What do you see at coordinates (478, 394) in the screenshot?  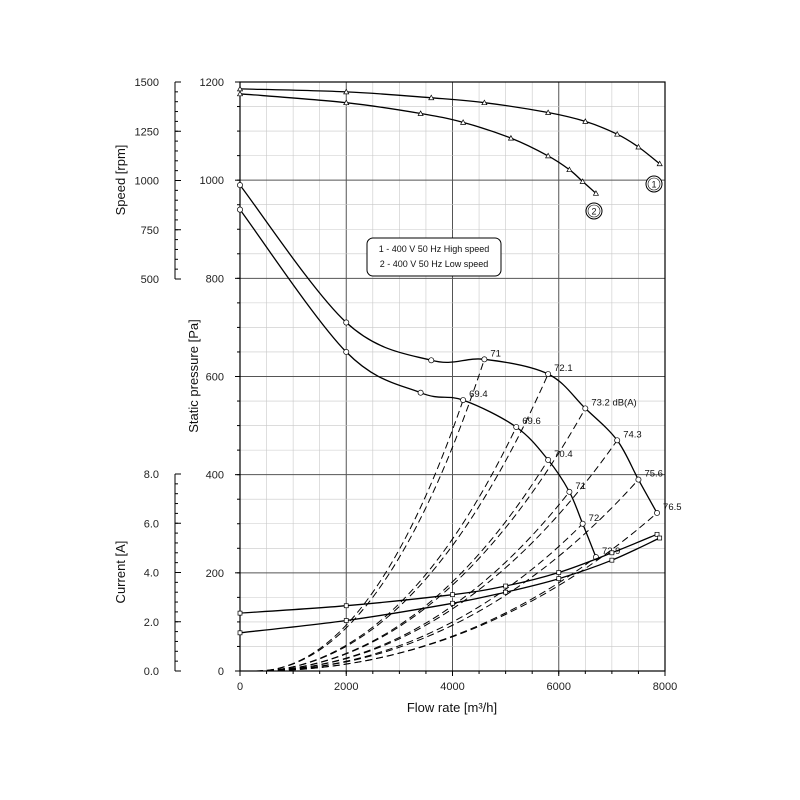 I see `sound-label: 69.4` at bounding box center [478, 394].